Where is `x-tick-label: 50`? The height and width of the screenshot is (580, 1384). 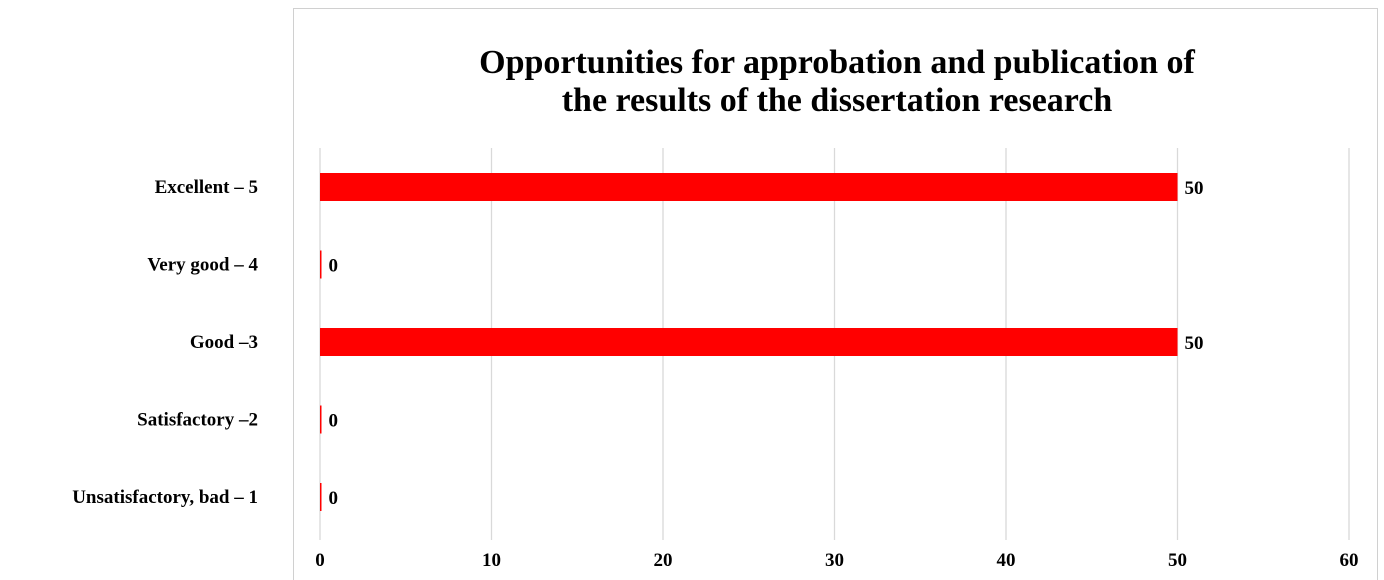 x-tick-label: 50 is located at coordinates (1177, 560).